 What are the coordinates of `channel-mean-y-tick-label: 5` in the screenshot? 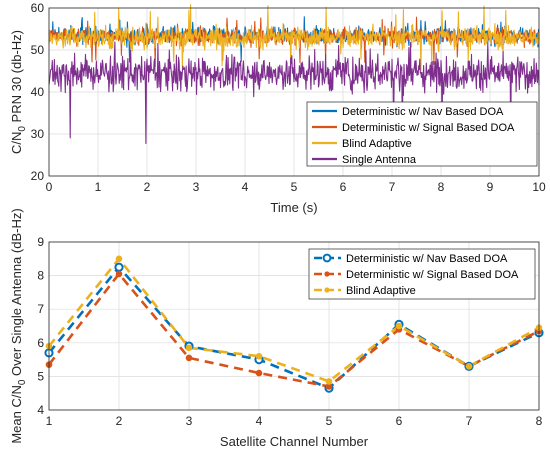 It's located at (40, 376).